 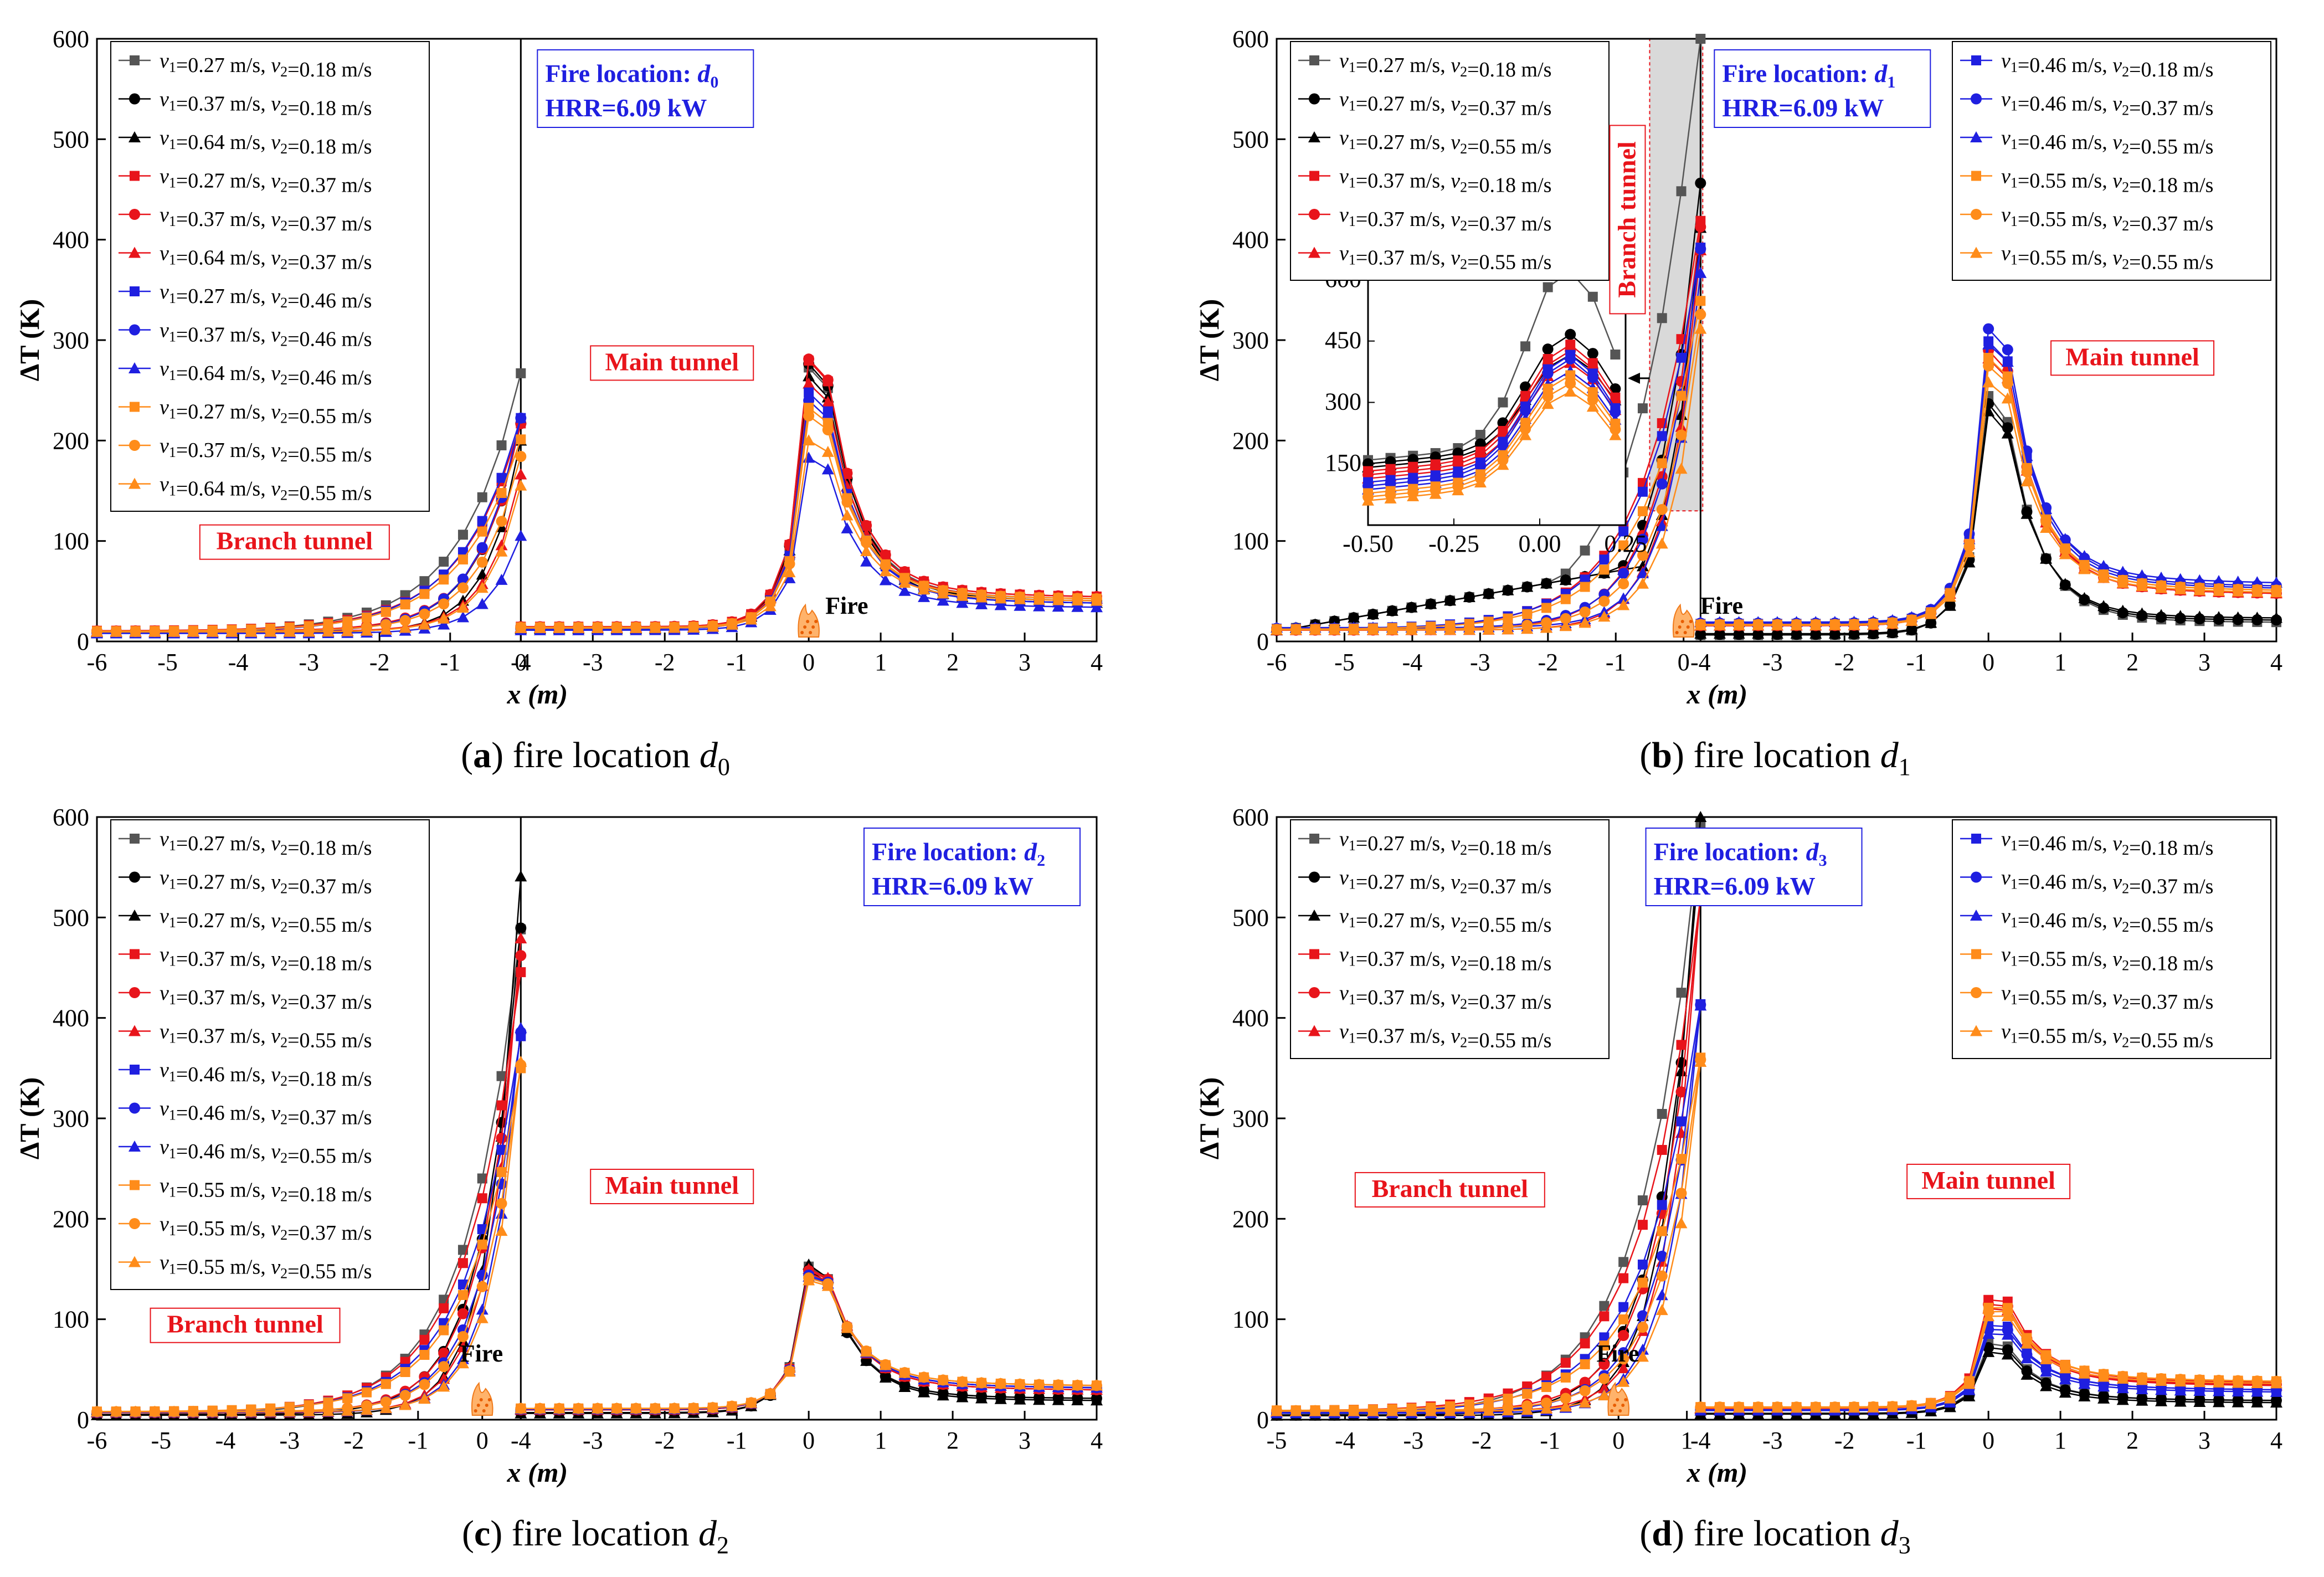 What do you see at coordinates (97, 1440) in the screenshot?
I see `x-tick-label: -6` at bounding box center [97, 1440].